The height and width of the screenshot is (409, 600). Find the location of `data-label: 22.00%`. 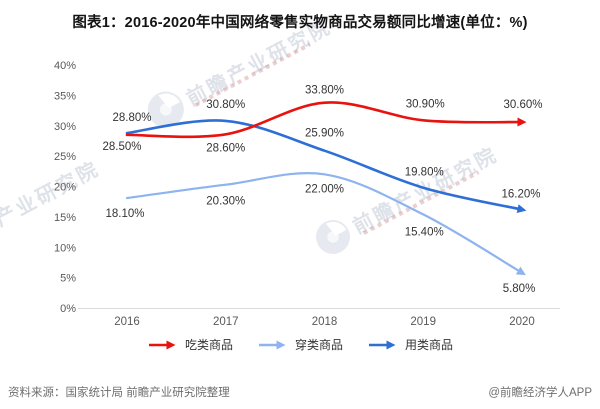

data-label: 22.00% is located at coordinates (324, 189).